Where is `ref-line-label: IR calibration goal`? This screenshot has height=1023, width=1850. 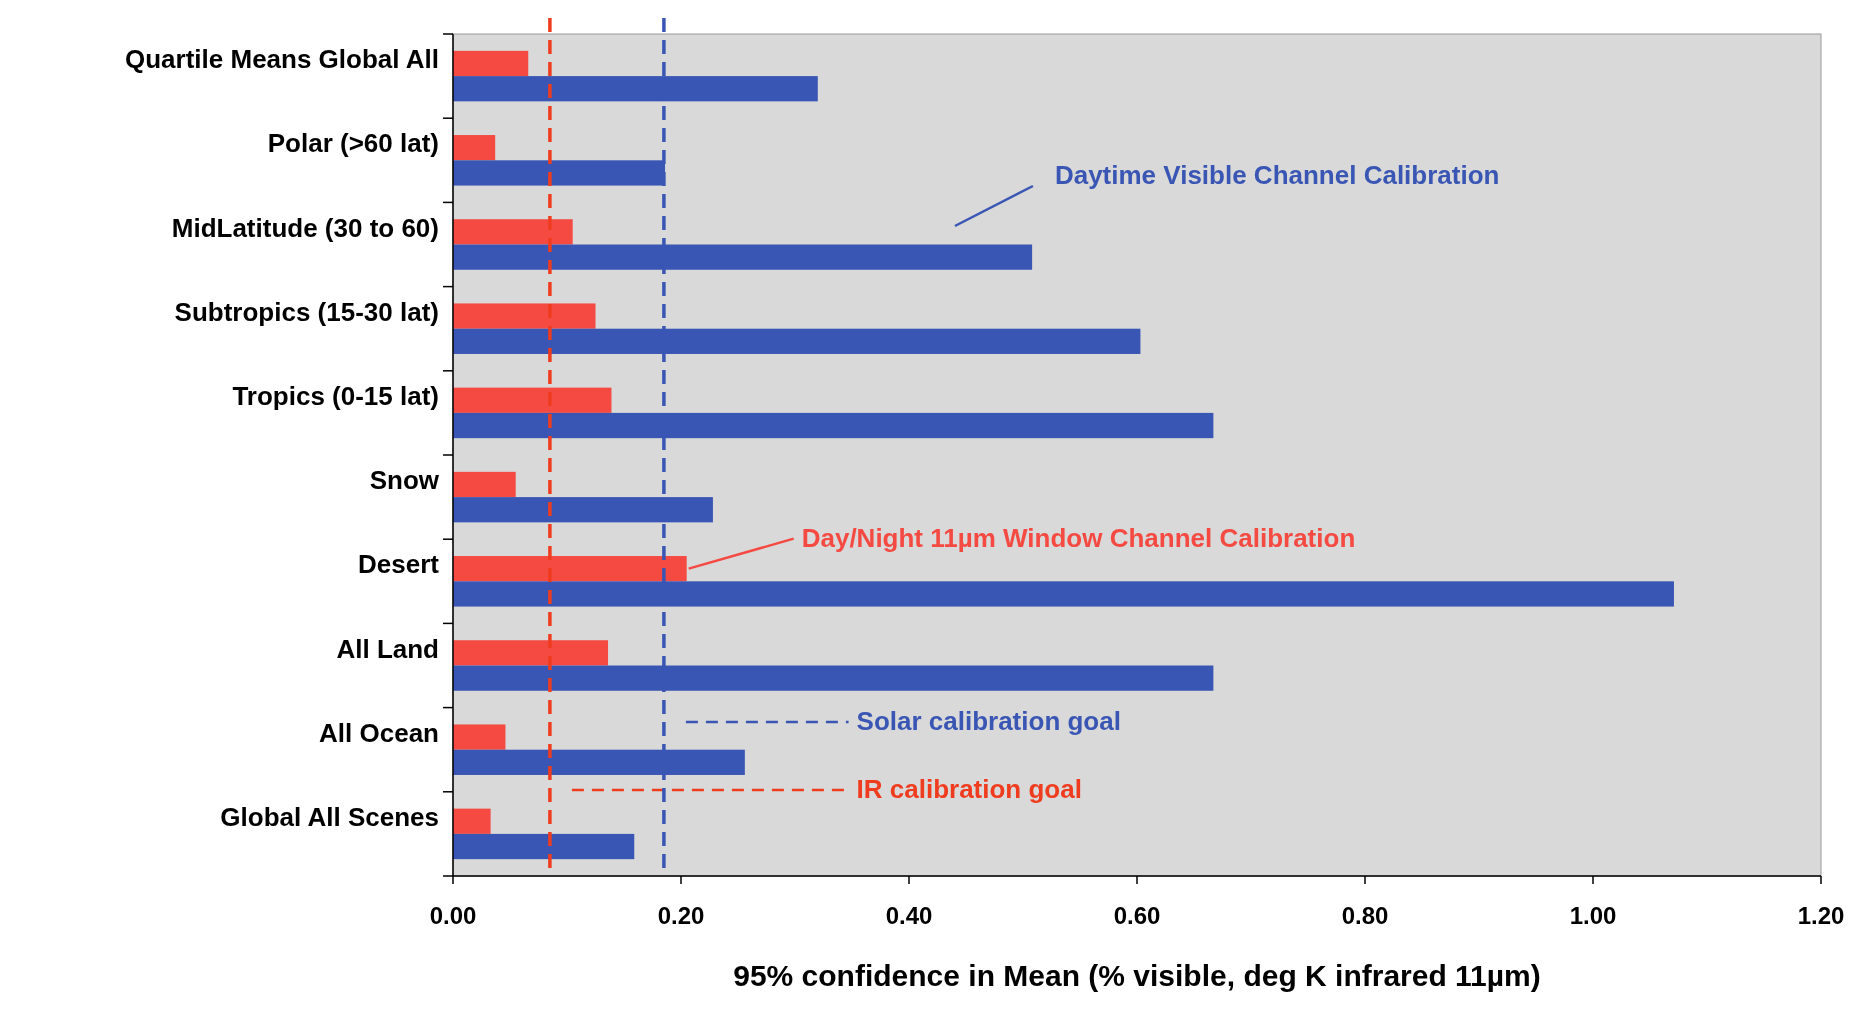
ref-line-label: IR calibration goal is located at coordinates (969, 789).